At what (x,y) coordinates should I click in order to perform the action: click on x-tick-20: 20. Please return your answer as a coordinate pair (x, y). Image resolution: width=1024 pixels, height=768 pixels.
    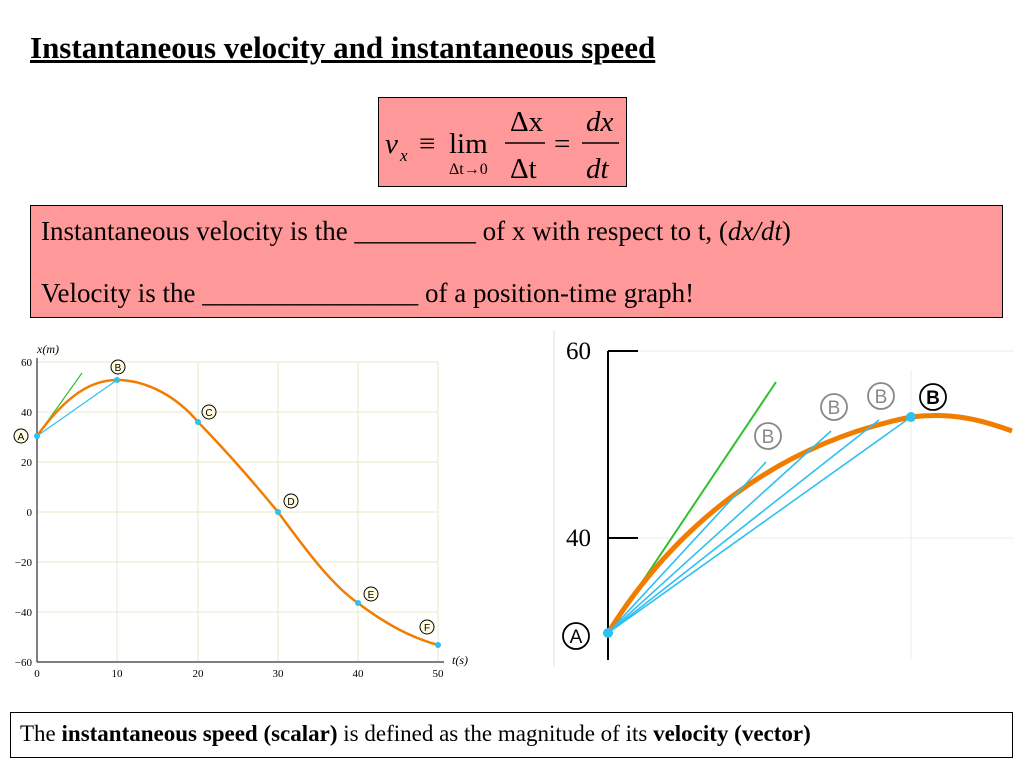
    Looking at the image, I should click on (199, 674).